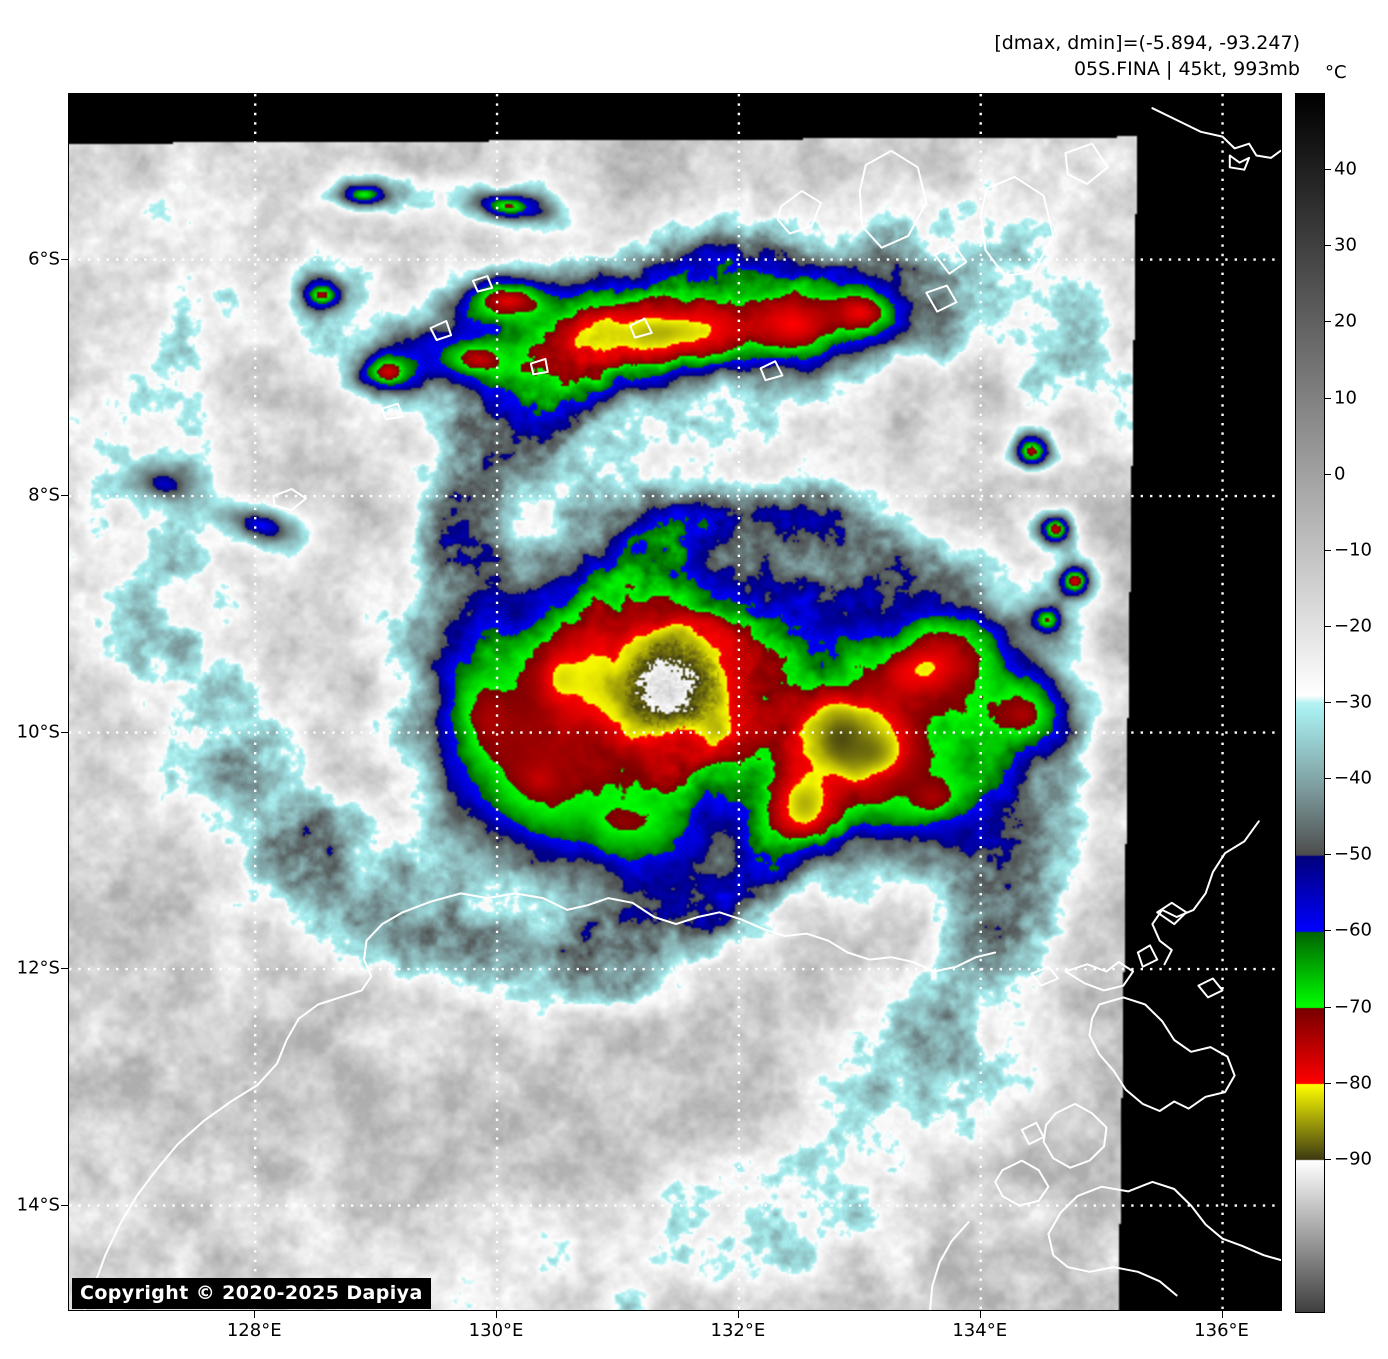 This screenshot has width=1388, height=1359. What do you see at coordinates (1345, 397) in the screenshot?
I see `colorbar-tick-label: 10` at bounding box center [1345, 397].